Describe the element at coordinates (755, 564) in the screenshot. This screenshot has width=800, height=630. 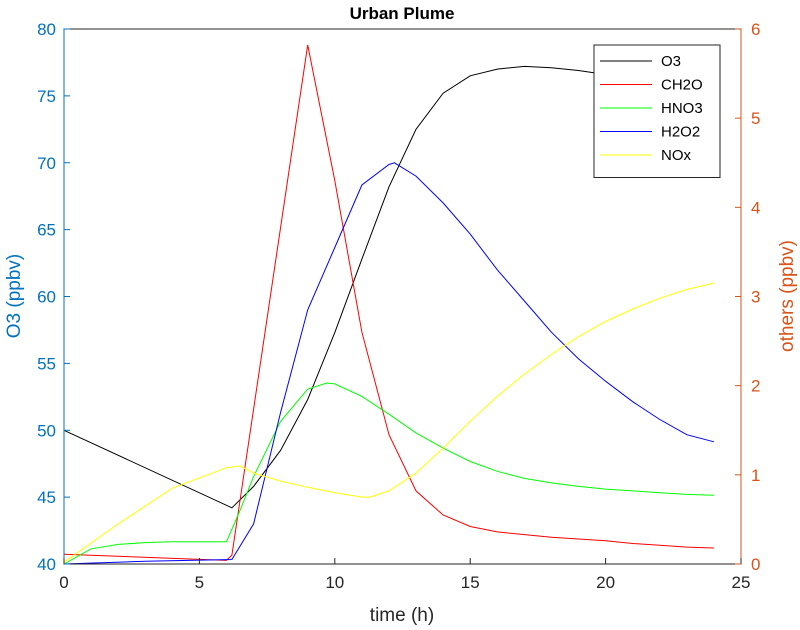
I see `right-y-tick-label: 0` at that location.